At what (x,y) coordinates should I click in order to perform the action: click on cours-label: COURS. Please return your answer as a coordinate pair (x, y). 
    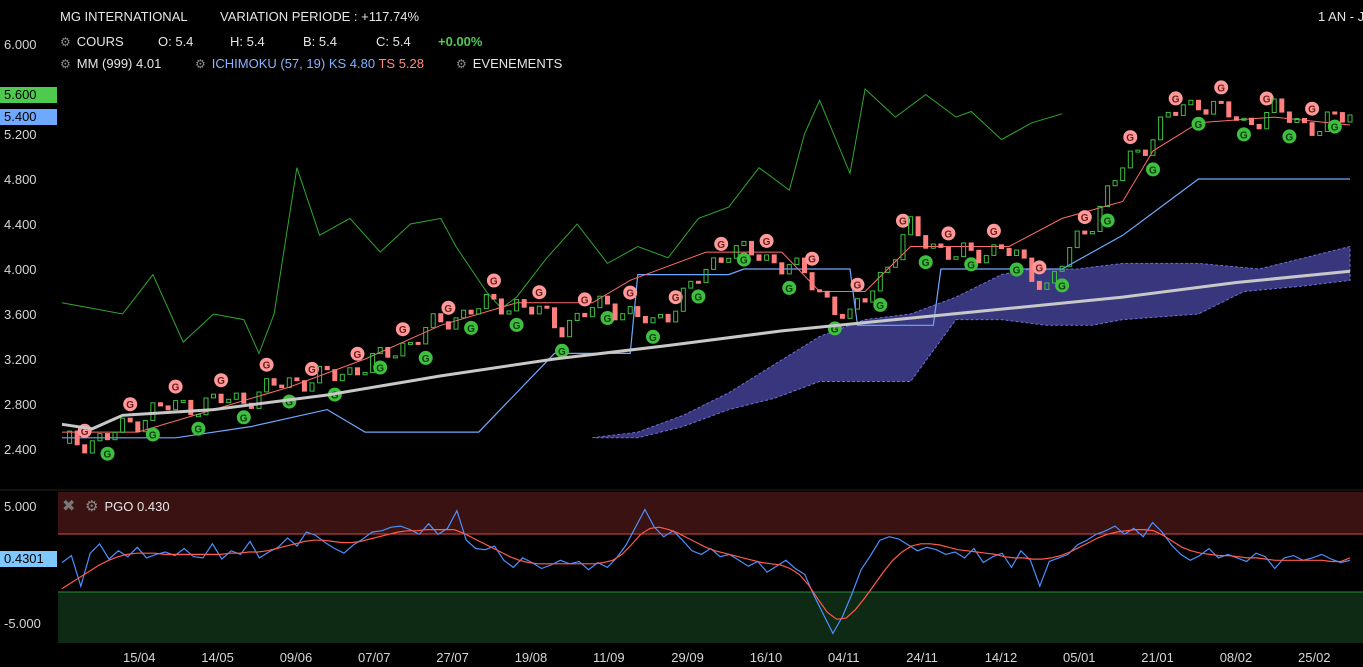
    Looking at the image, I should click on (100, 41).